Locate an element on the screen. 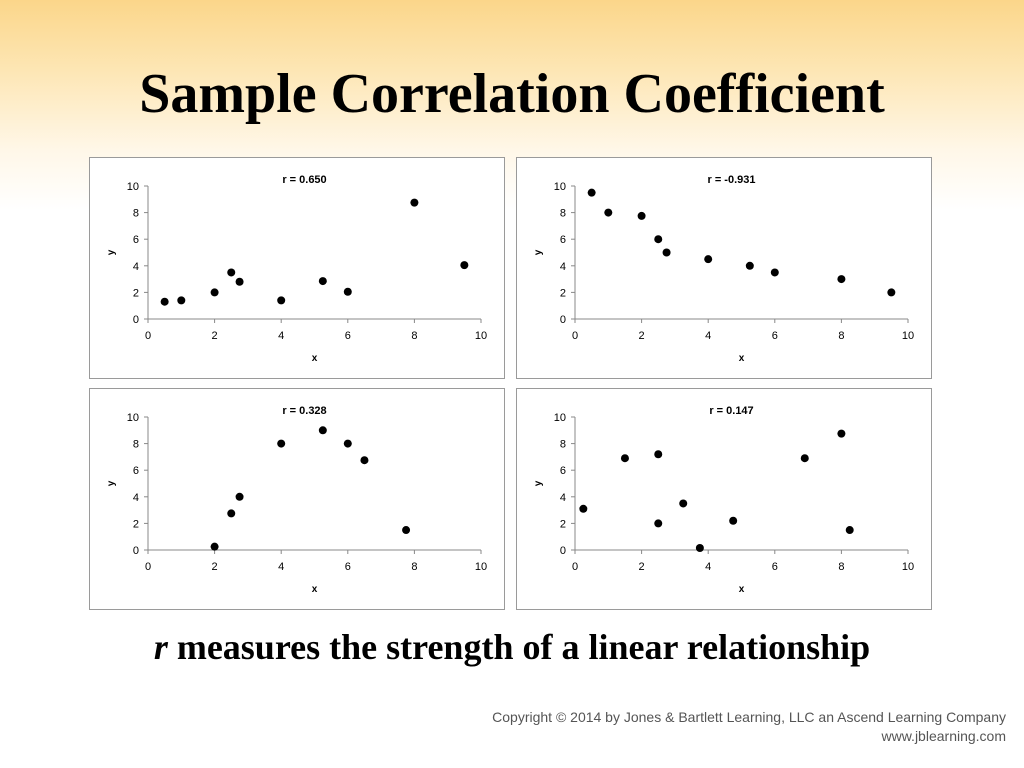 The height and width of the screenshot is (768, 1024). scatter-panel-3: 0 2 4 6 8 10 0 2 4 6 8 10 x y r = 0.328 is located at coordinates (297, 499).